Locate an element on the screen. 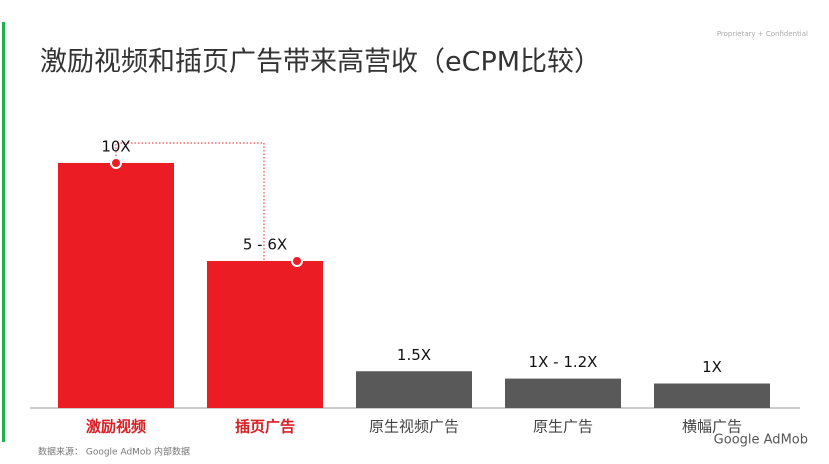  x-tick-label: 激励视频 is located at coordinates (116, 427).